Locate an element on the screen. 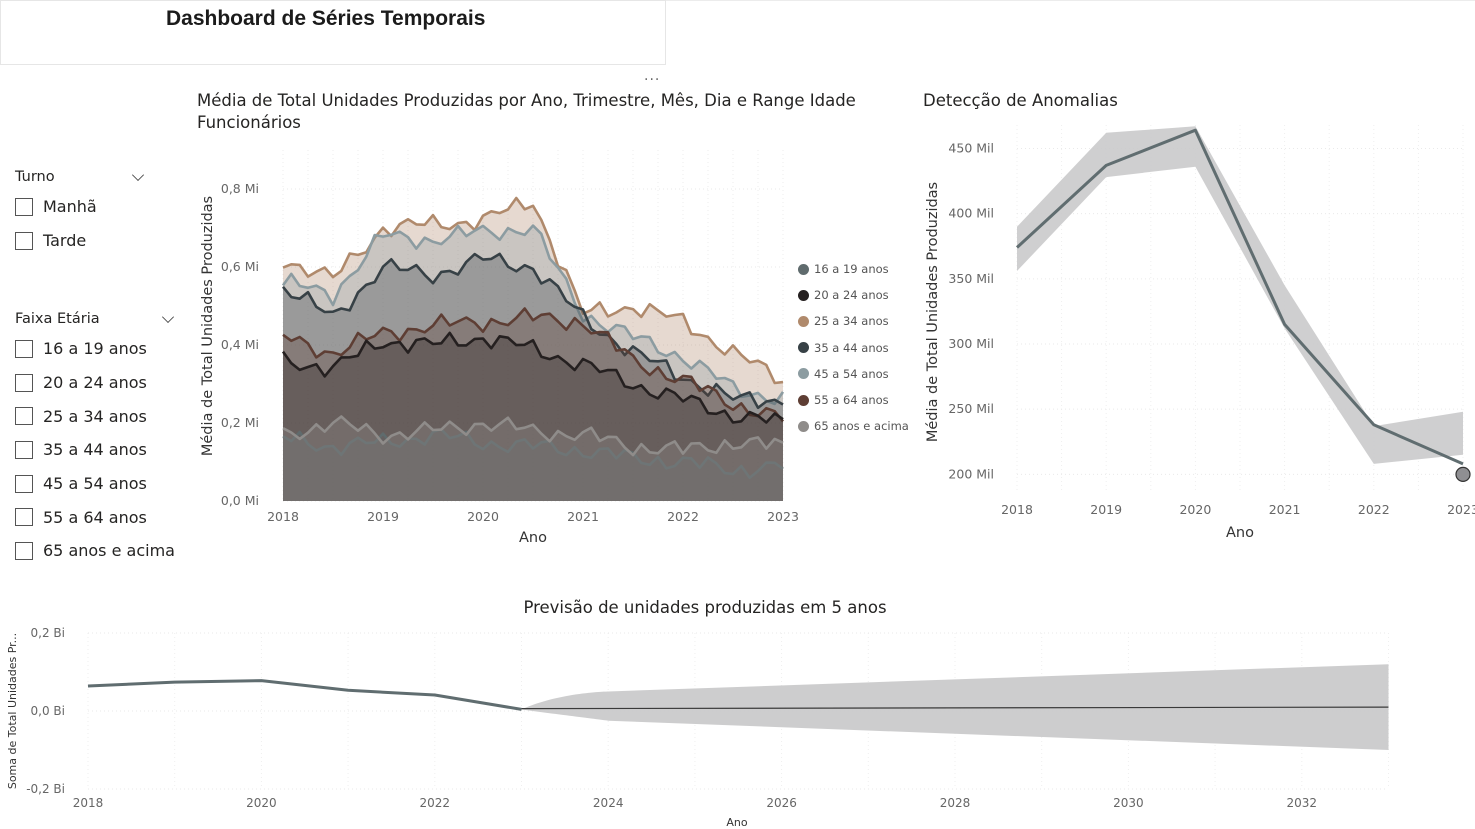 The height and width of the screenshot is (829, 1475). slicer-turno-title: Turno is located at coordinates (35, 177).